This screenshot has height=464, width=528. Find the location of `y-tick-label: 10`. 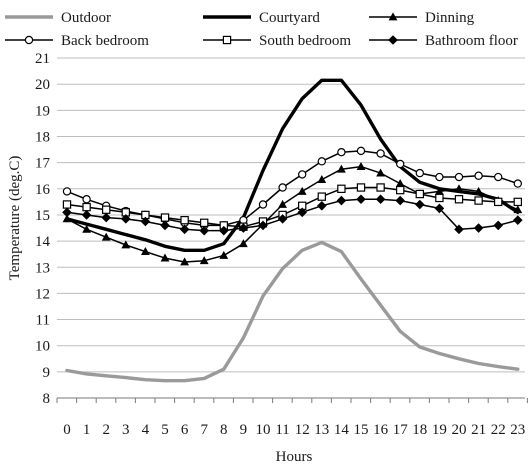

y-tick-label: 10 is located at coordinates (42, 347).